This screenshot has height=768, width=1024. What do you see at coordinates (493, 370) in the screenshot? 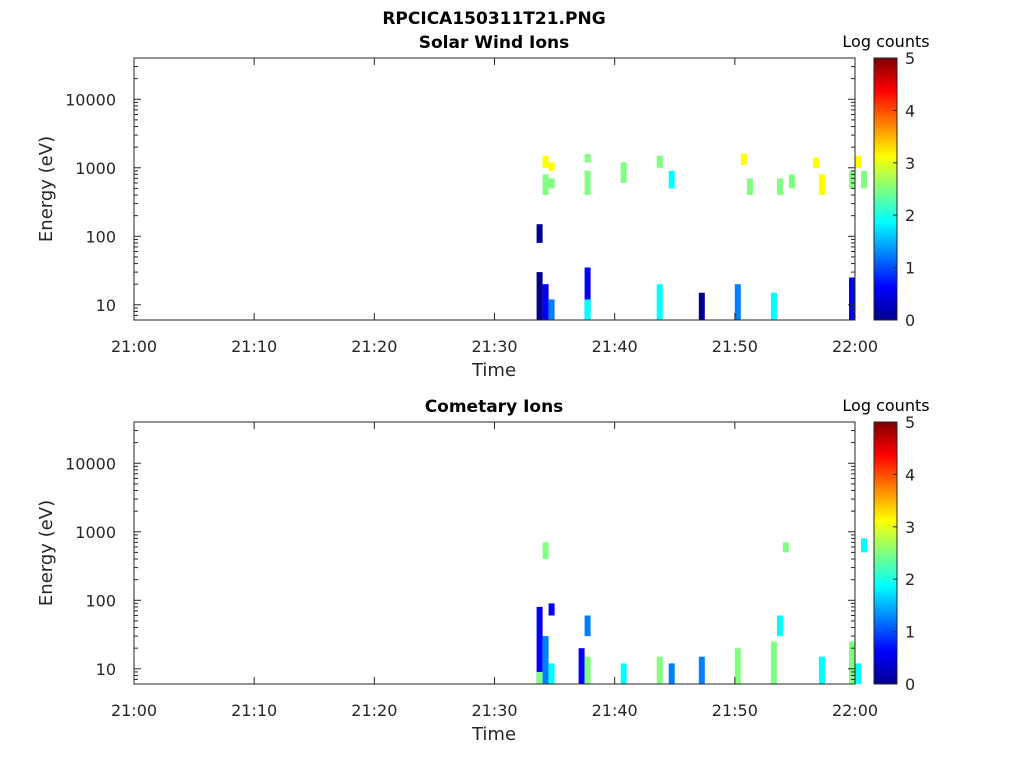
I see `x-axis-label: Time` at bounding box center [493, 370].